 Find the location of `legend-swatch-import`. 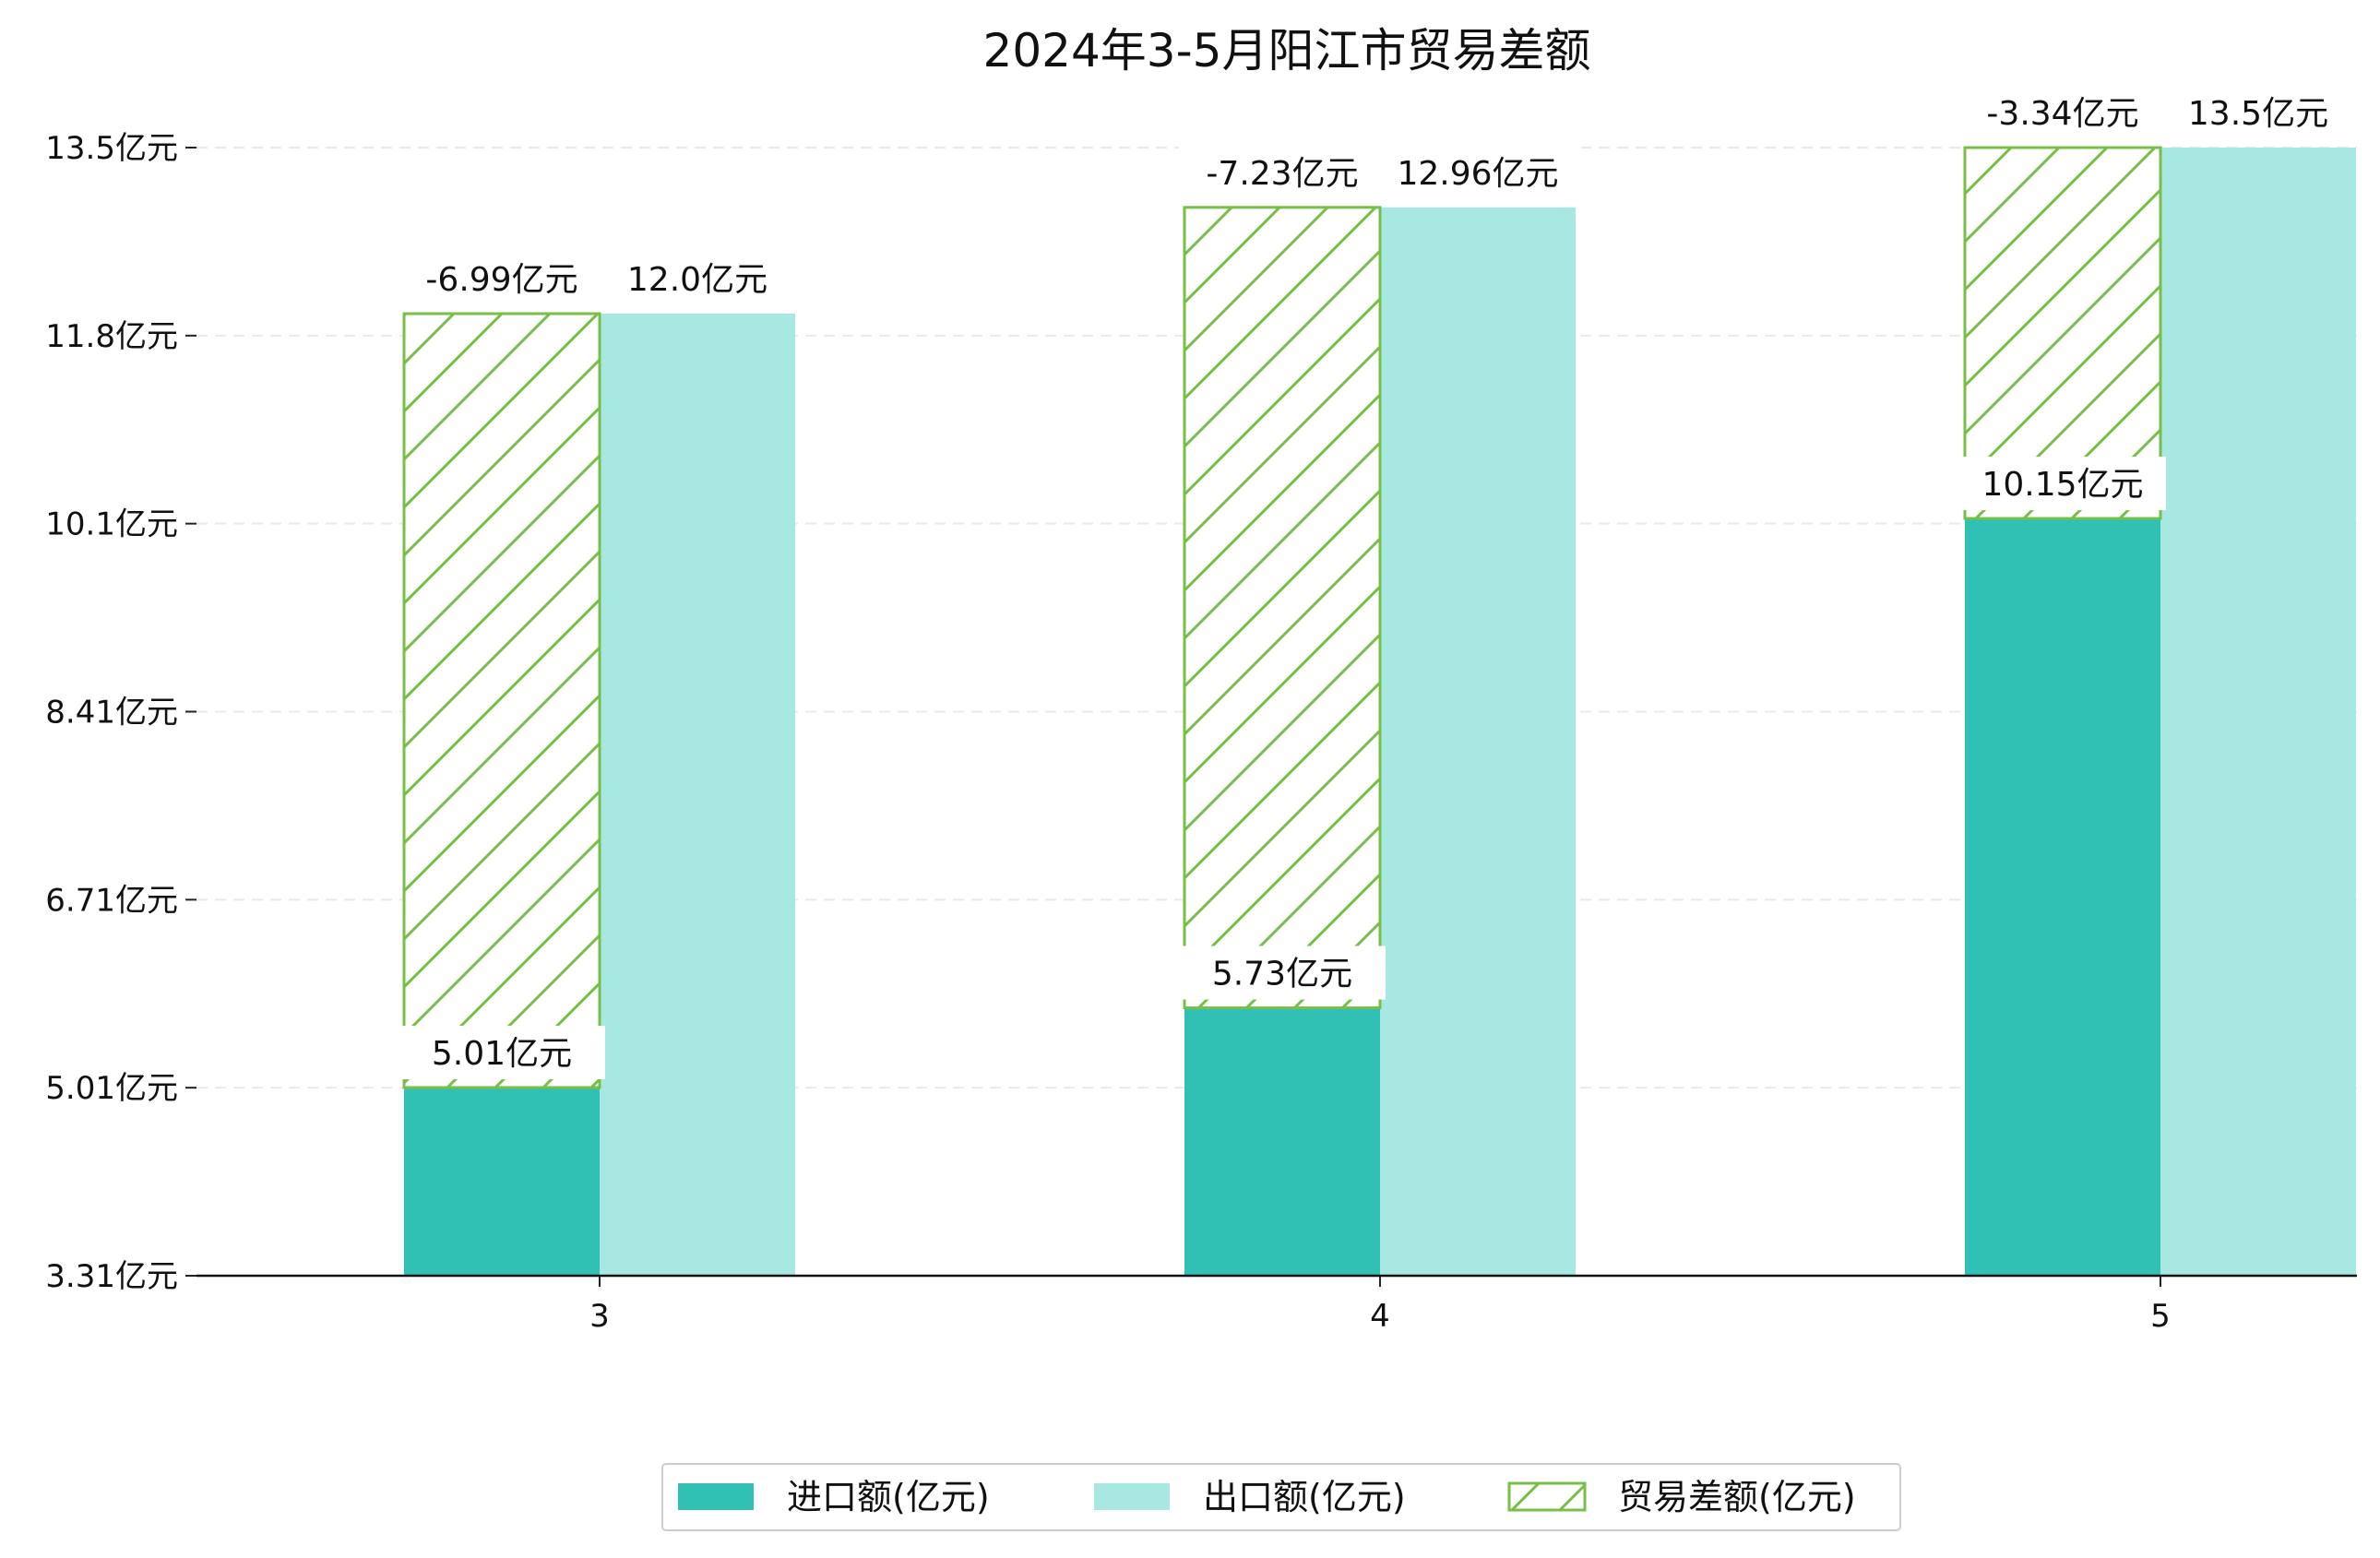

legend-swatch-import is located at coordinates (716, 1497).